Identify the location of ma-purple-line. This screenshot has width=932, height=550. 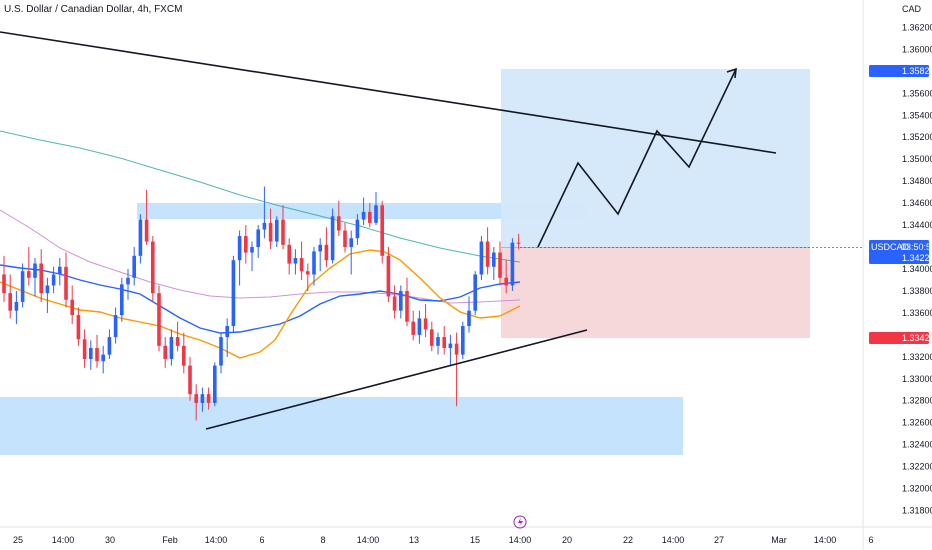
(260, 256).